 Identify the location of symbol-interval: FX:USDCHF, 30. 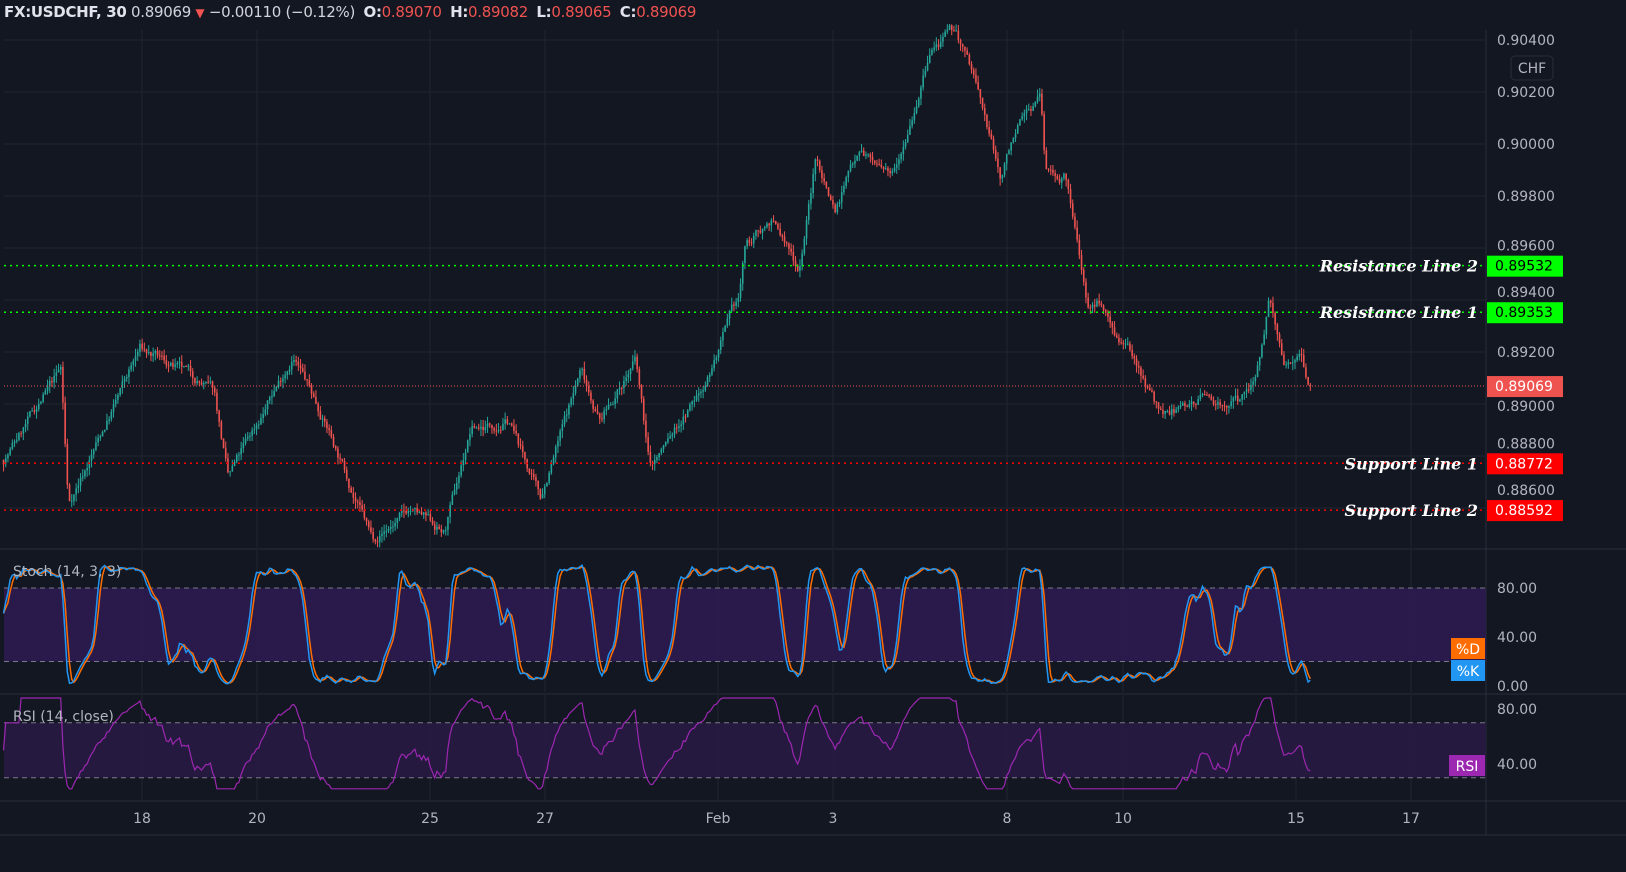
(65, 12).